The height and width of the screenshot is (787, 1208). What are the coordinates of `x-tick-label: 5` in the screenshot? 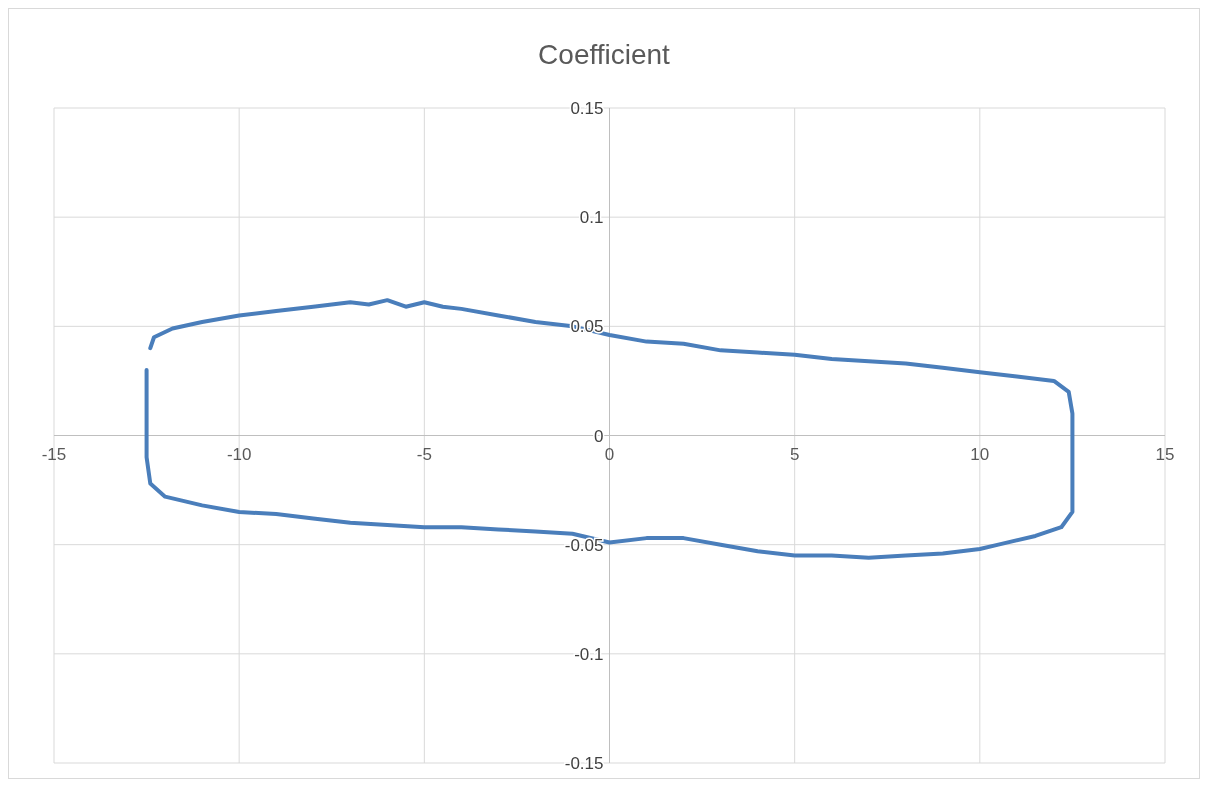 It's located at (794, 454).